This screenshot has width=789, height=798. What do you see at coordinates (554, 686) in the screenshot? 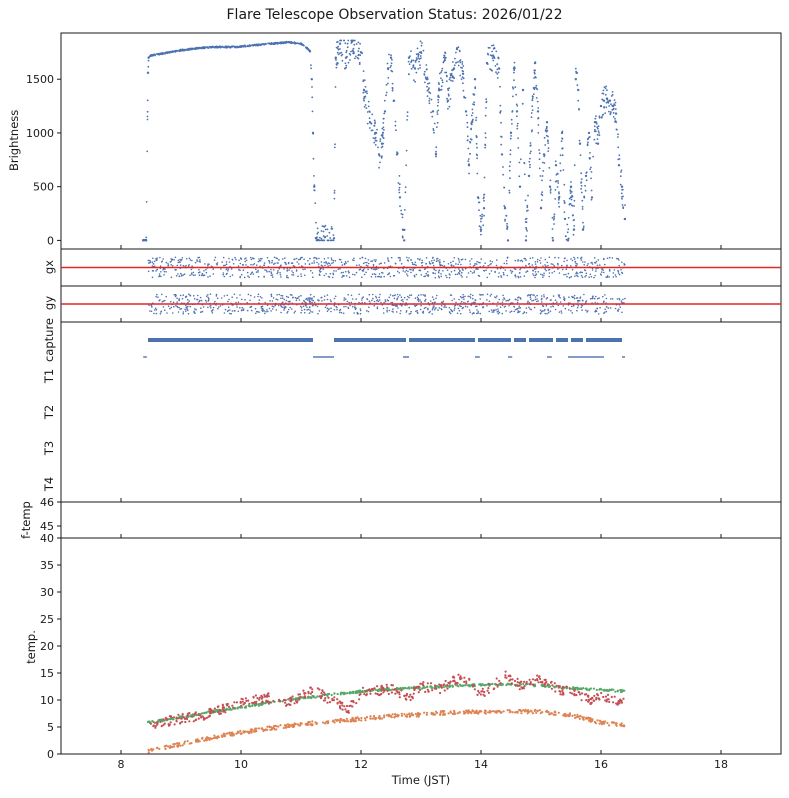
I see `temp-green-point` at bounding box center [554, 686].